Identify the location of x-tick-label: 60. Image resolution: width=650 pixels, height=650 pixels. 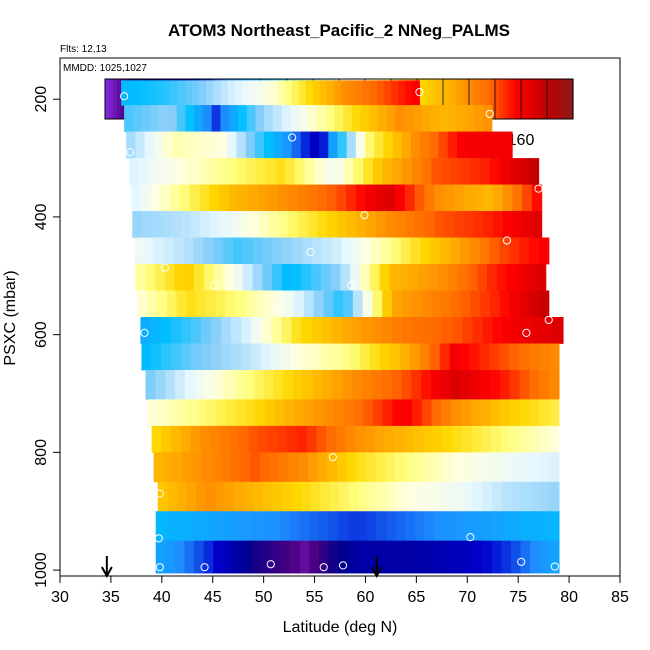
(366, 597).